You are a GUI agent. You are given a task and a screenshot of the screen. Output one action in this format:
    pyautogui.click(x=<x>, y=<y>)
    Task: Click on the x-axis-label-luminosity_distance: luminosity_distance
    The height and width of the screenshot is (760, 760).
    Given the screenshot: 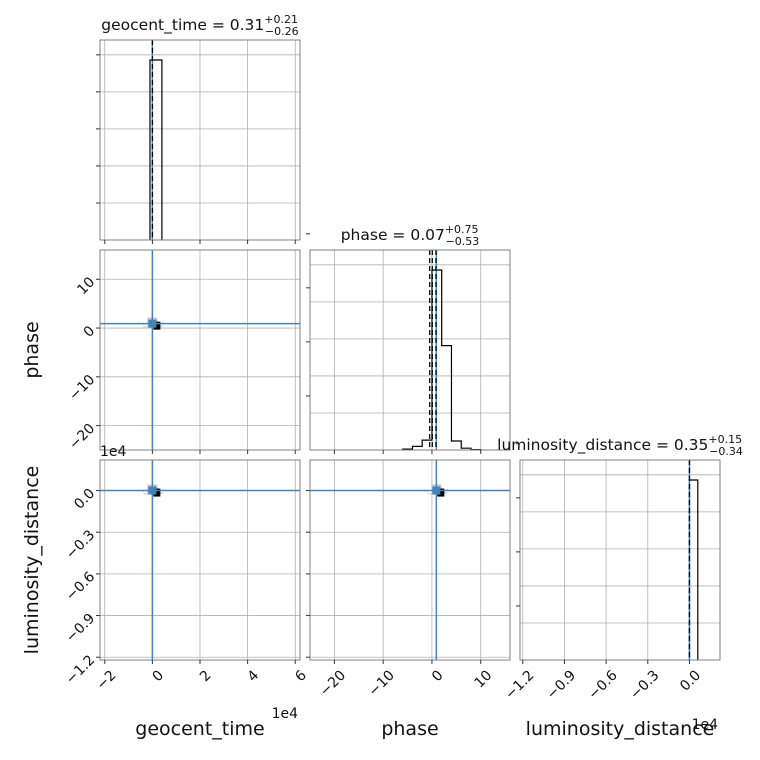 What is the action you would take?
    pyautogui.click(x=620, y=729)
    